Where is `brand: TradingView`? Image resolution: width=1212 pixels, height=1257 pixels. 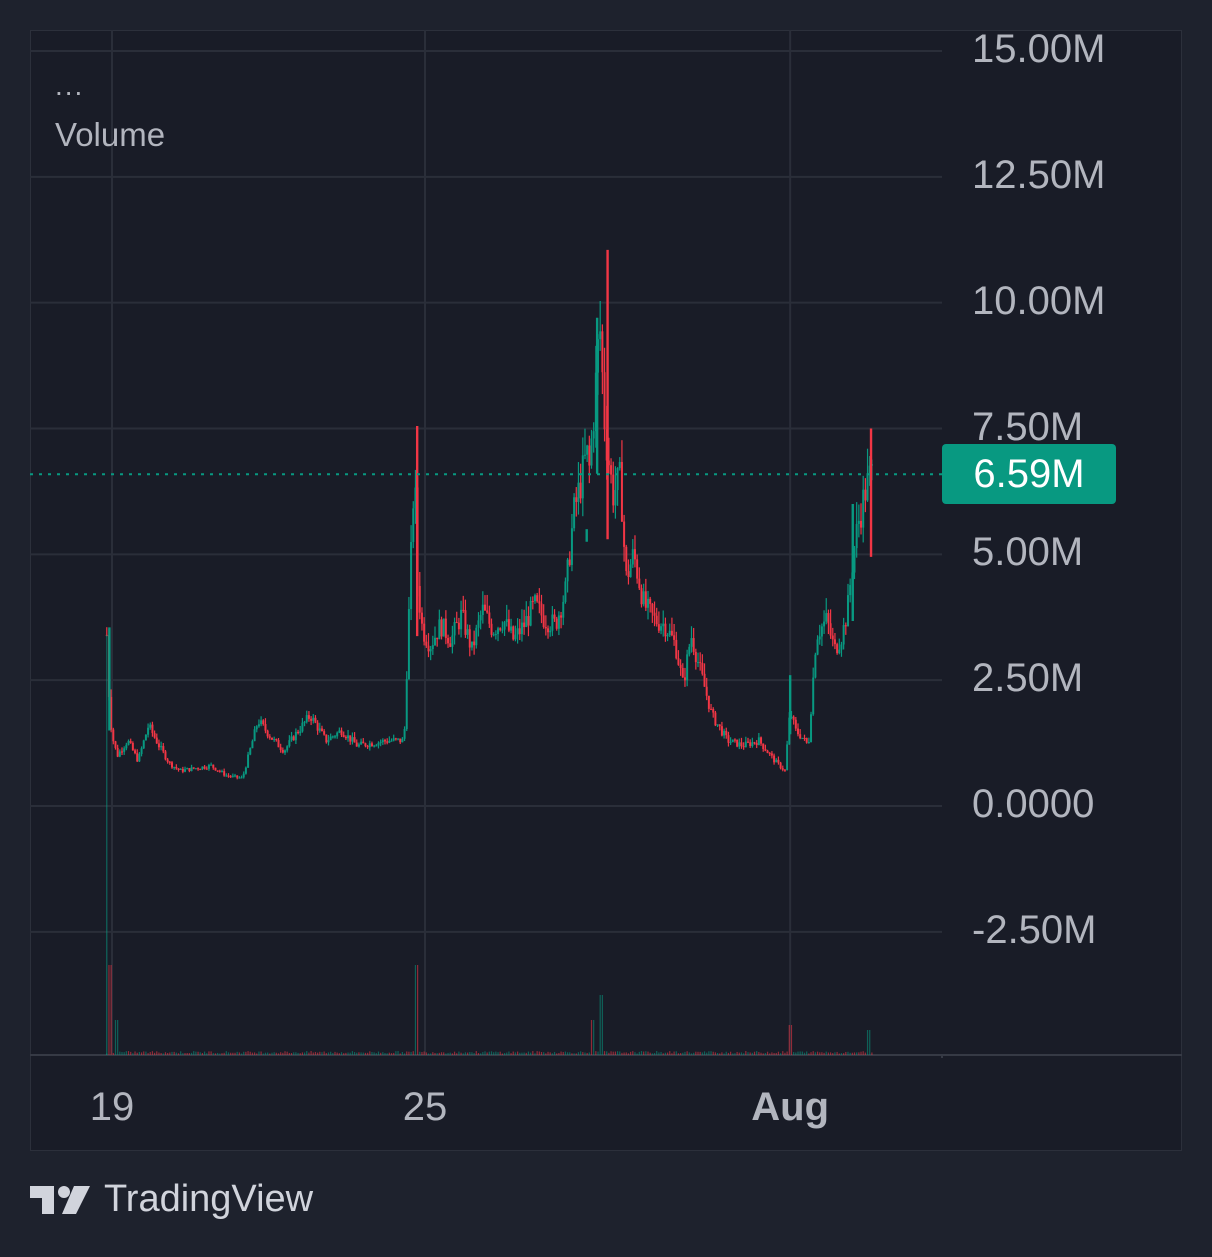
brand: TradingView is located at coordinates (171, 1199).